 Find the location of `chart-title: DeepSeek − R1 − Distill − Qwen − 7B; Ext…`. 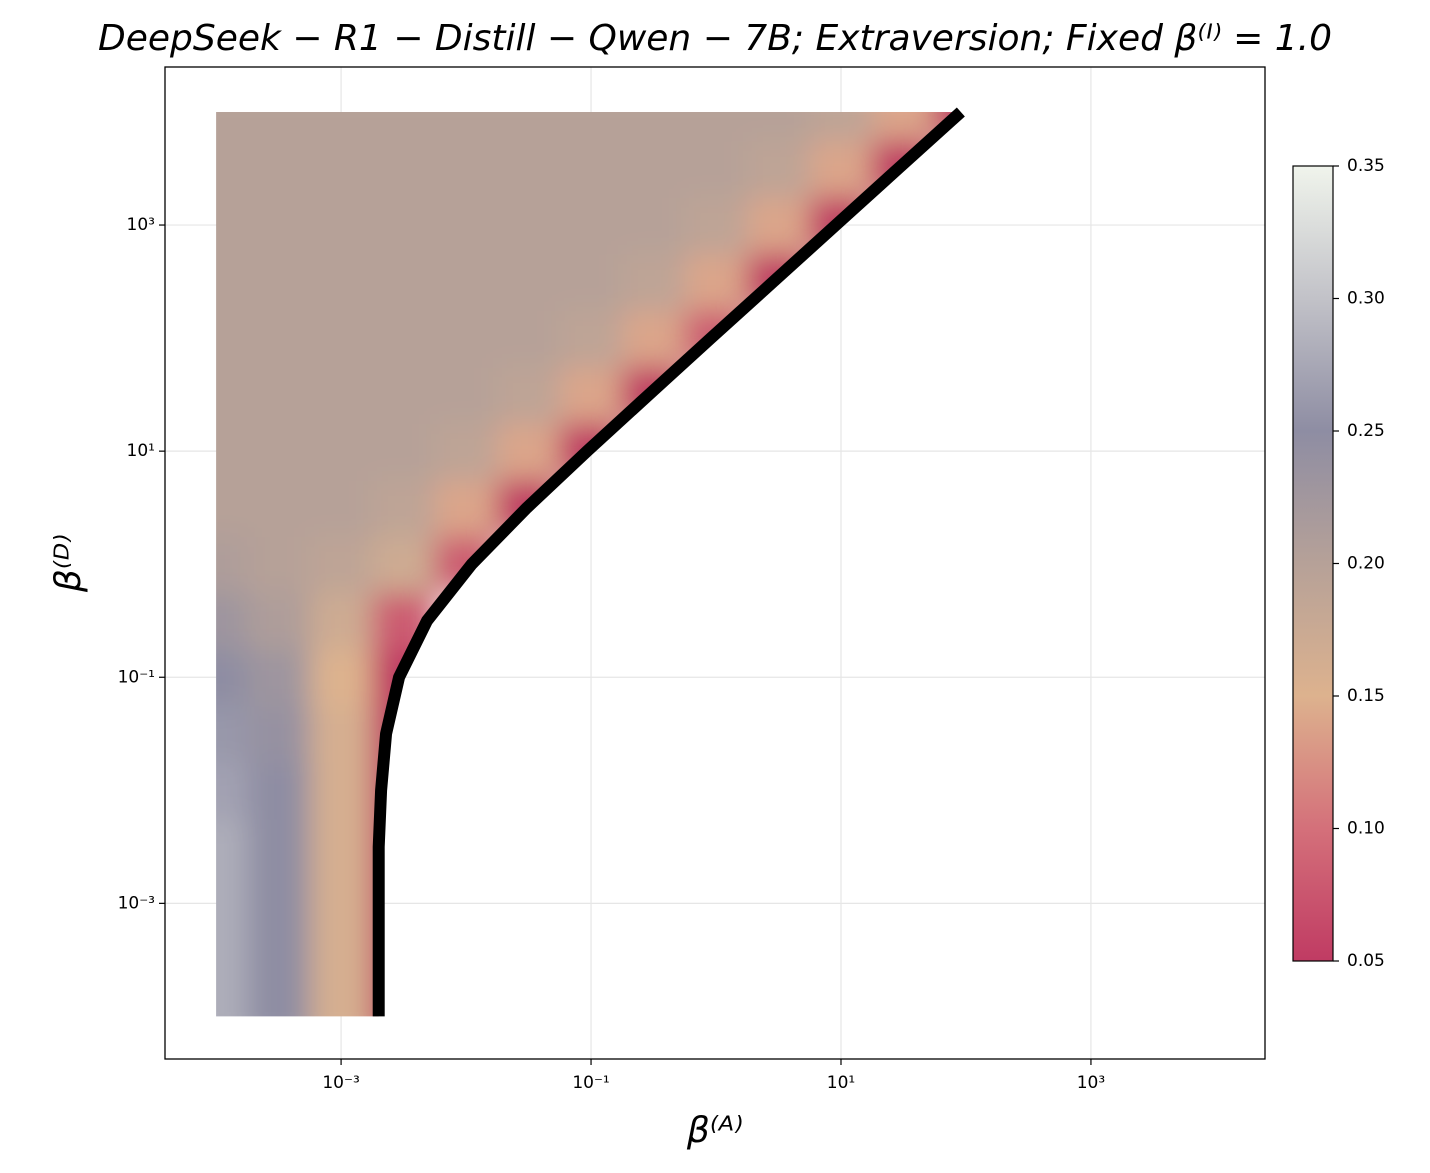

chart-title: DeepSeek − R1 − Distill − Qwen − 7B; Ext… is located at coordinates (715, 38).